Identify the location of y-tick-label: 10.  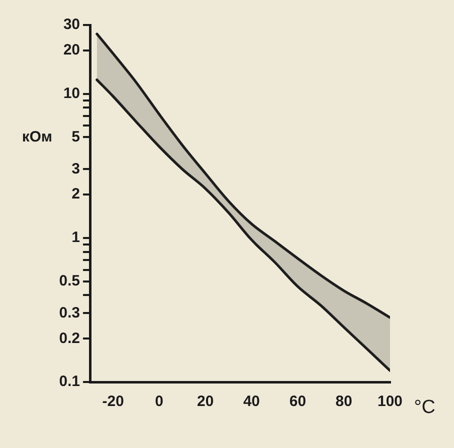
(71, 93).